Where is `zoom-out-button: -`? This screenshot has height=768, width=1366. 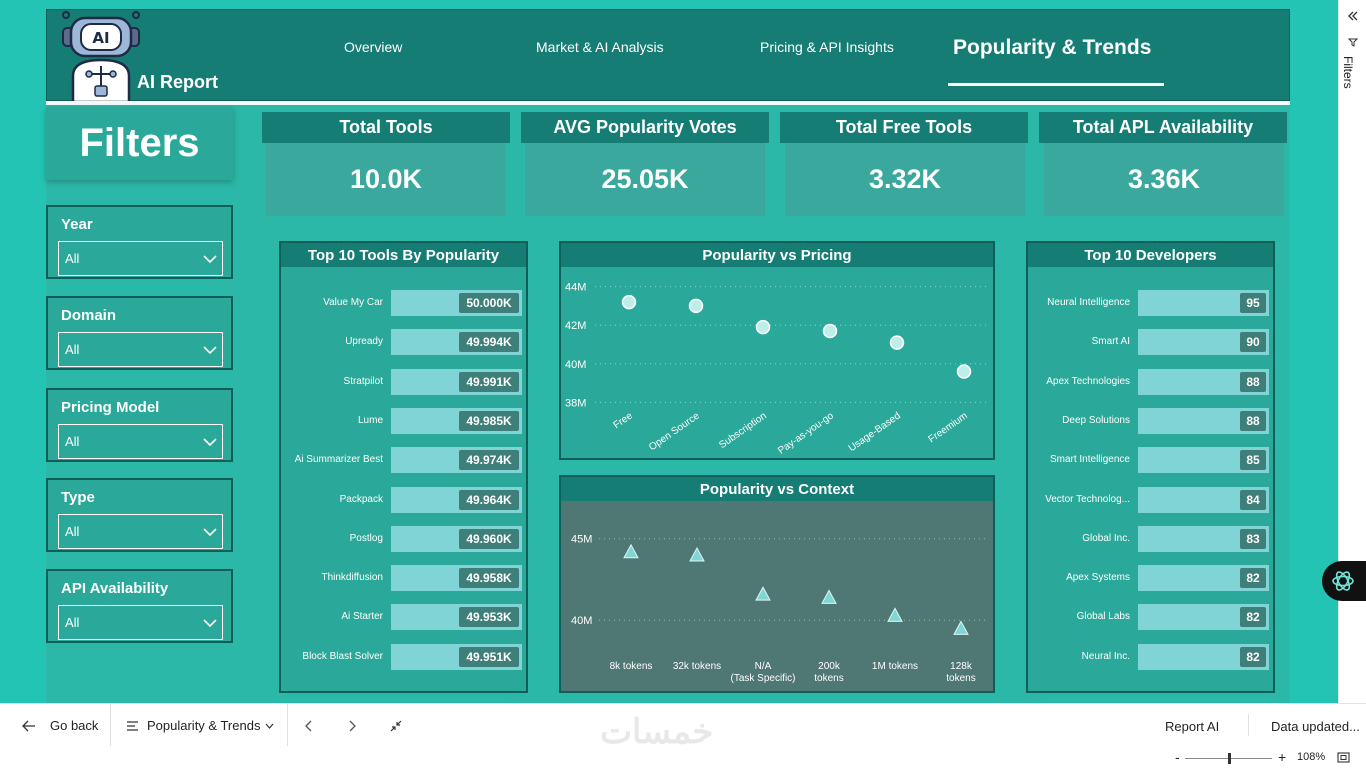
zoom-out-button: - is located at coordinates (1177, 757).